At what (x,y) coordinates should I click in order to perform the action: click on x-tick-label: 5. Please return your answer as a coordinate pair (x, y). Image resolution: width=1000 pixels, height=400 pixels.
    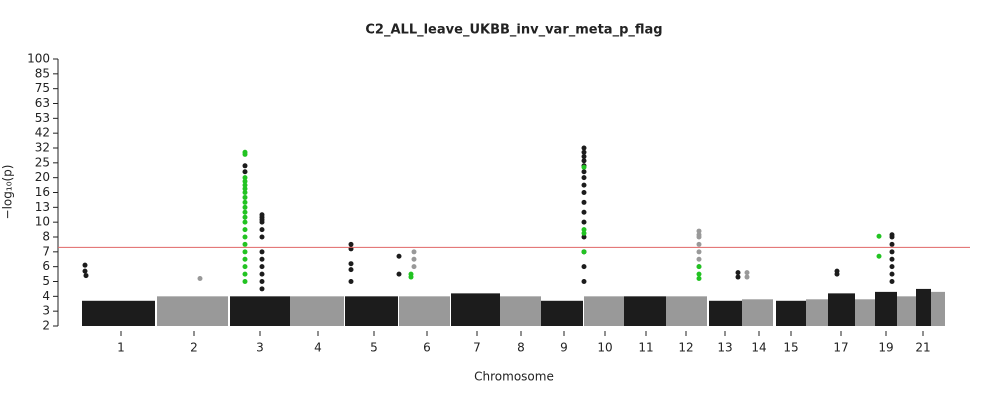
    Looking at the image, I should click on (374, 348).